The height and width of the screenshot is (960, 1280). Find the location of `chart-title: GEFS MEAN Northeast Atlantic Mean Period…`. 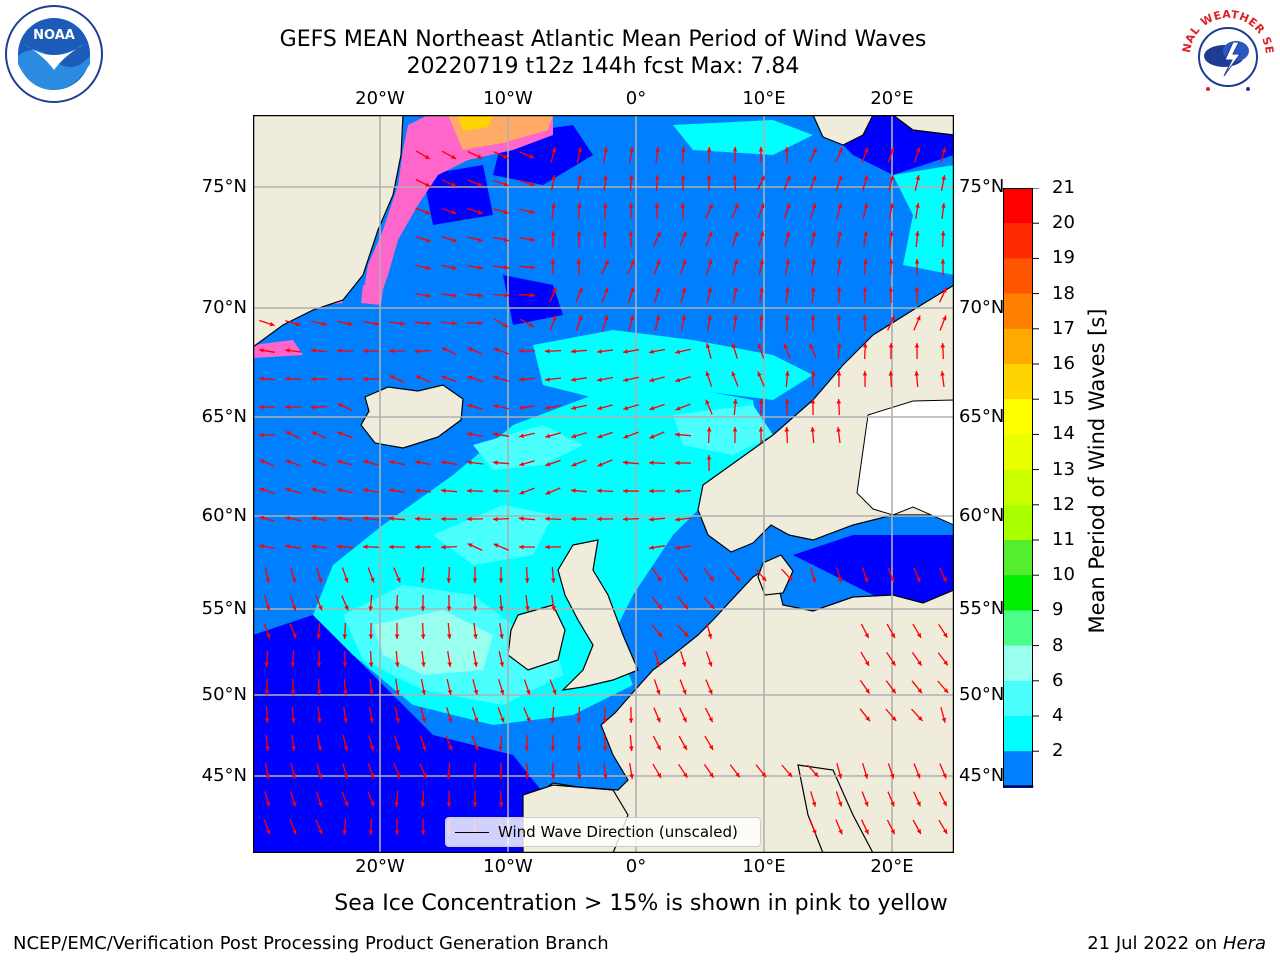

chart-title: GEFS MEAN Northeast Atlantic Mean Period… is located at coordinates (603, 39).